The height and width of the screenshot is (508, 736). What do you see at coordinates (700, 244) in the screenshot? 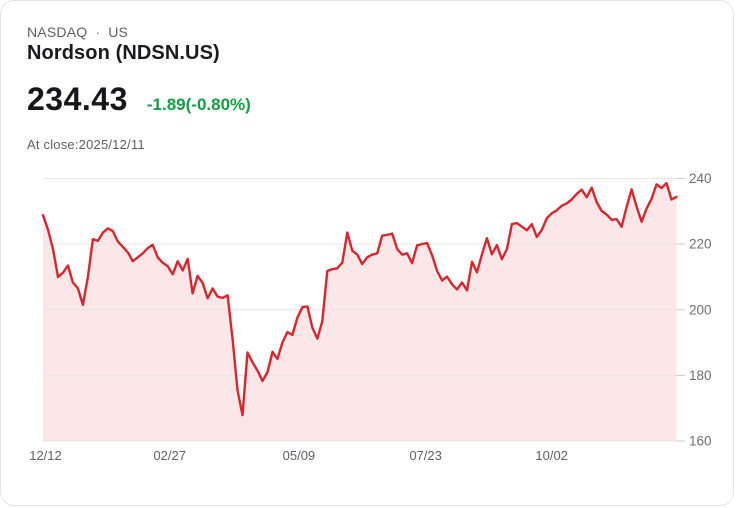
I see `y-axis-label: 220` at bounding box center [700, 244].